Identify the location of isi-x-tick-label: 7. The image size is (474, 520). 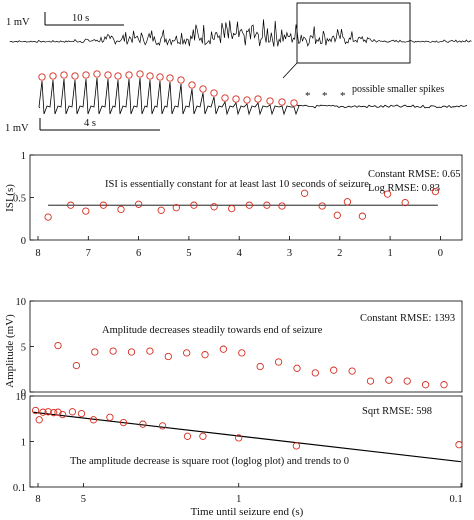
(88, 253).